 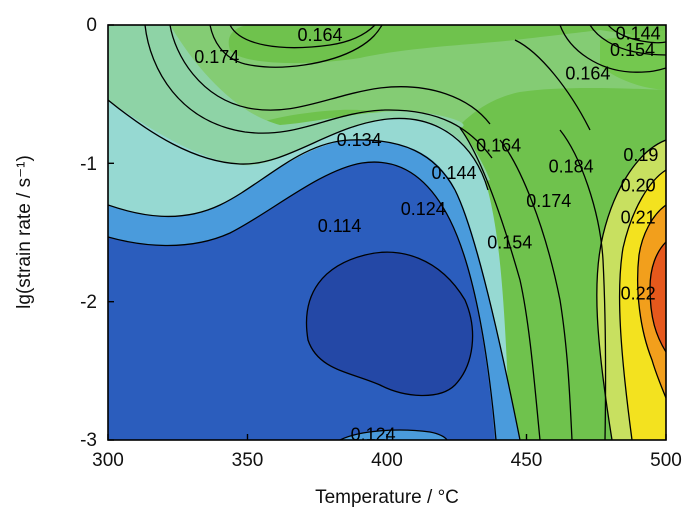 I want to click on contour-label: 0.21, so click(x=638, y=217).